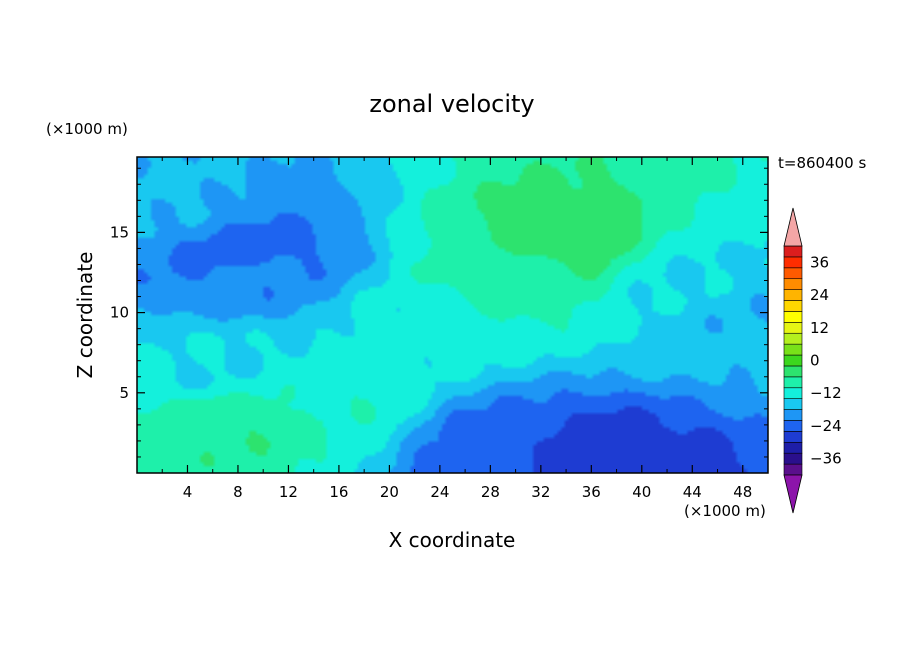 This screenshot has height=654, width=904. I want to click on x-tick-label: 48, so click(742, 492).